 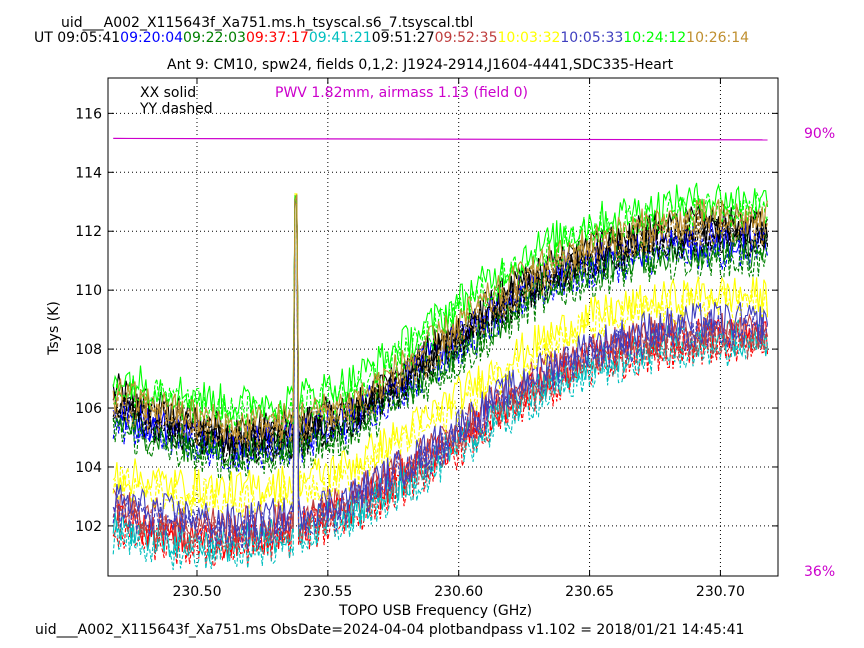 What do you see at coordinates (152, 38) in the screenshot?
I see `ut-time-1: 09:20:04` at bounding box center [152, 38].